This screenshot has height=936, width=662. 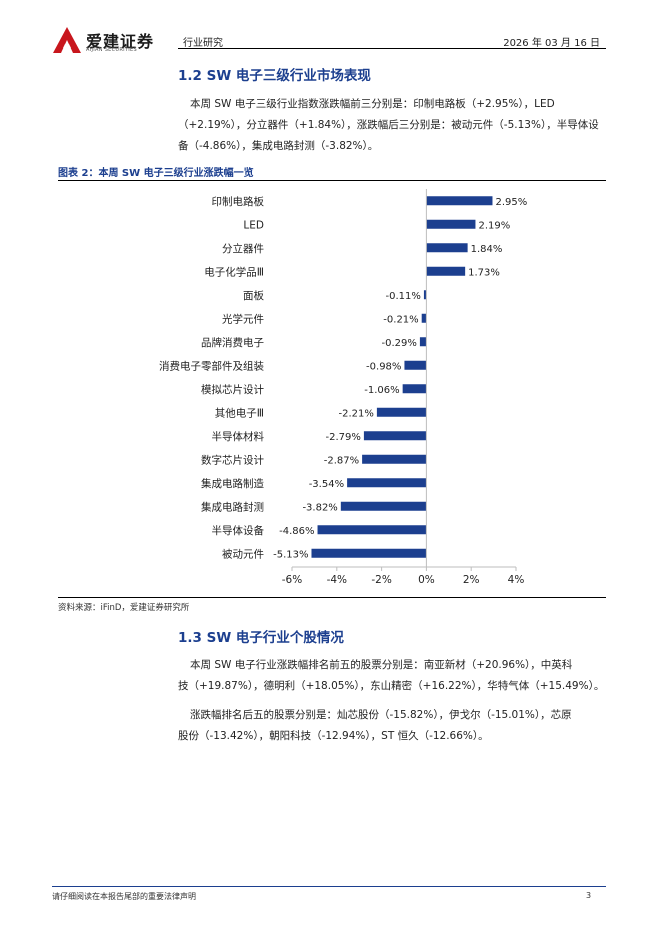 What do you see at coordinates (356, 413) in the screenshot?
I see `value-label: -2.21%` at bounding box center [356, 413].